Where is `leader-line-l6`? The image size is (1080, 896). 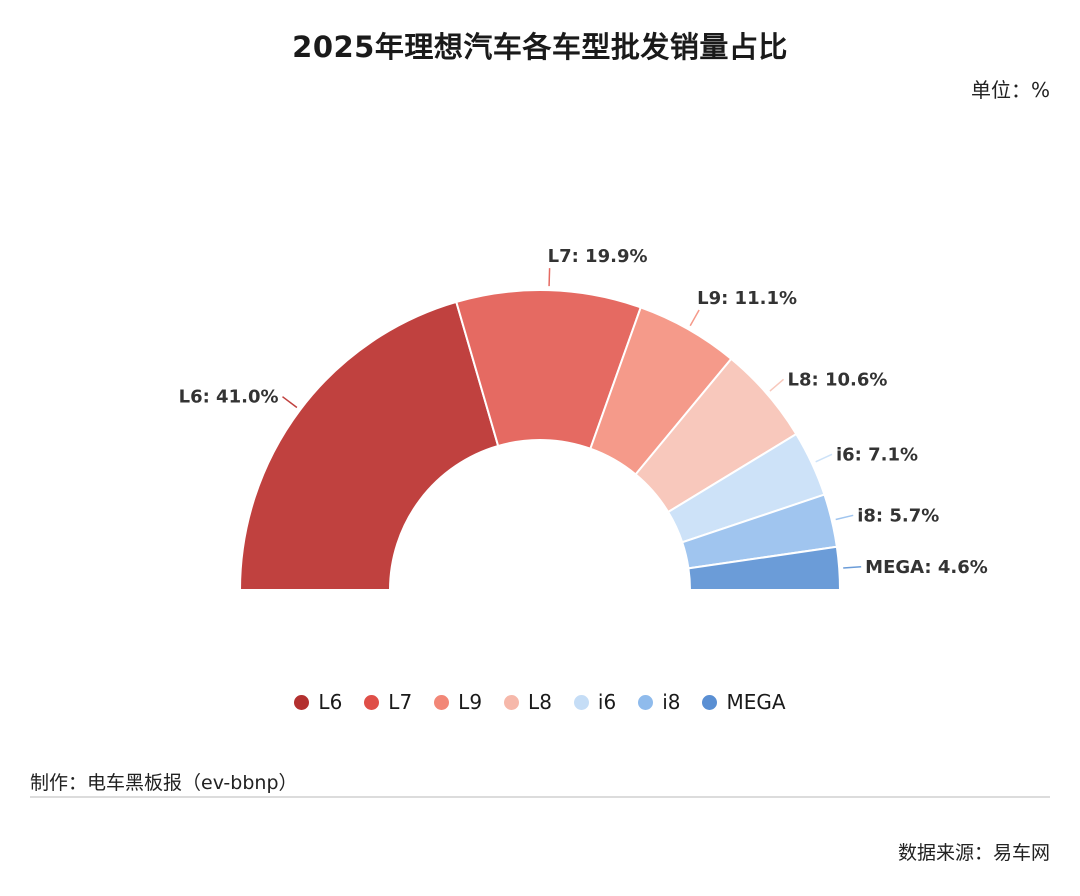 leader-line-l6 is located at coordinates (290, 402).